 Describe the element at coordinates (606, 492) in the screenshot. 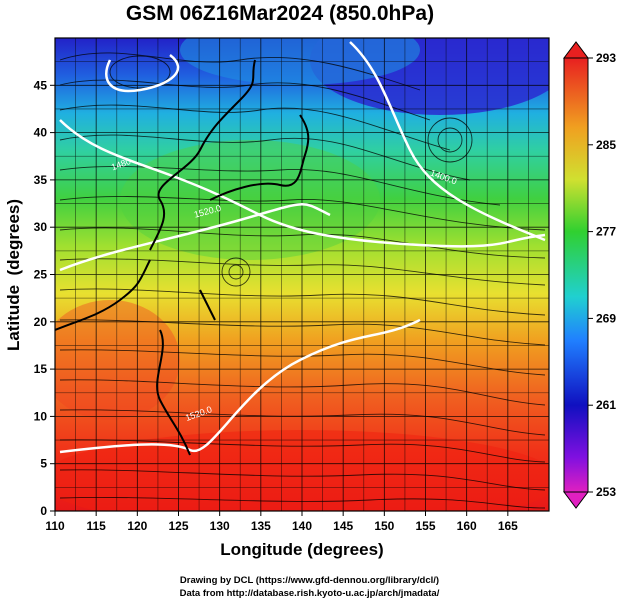

I see `colorbar-tick-label: 253` at that location.